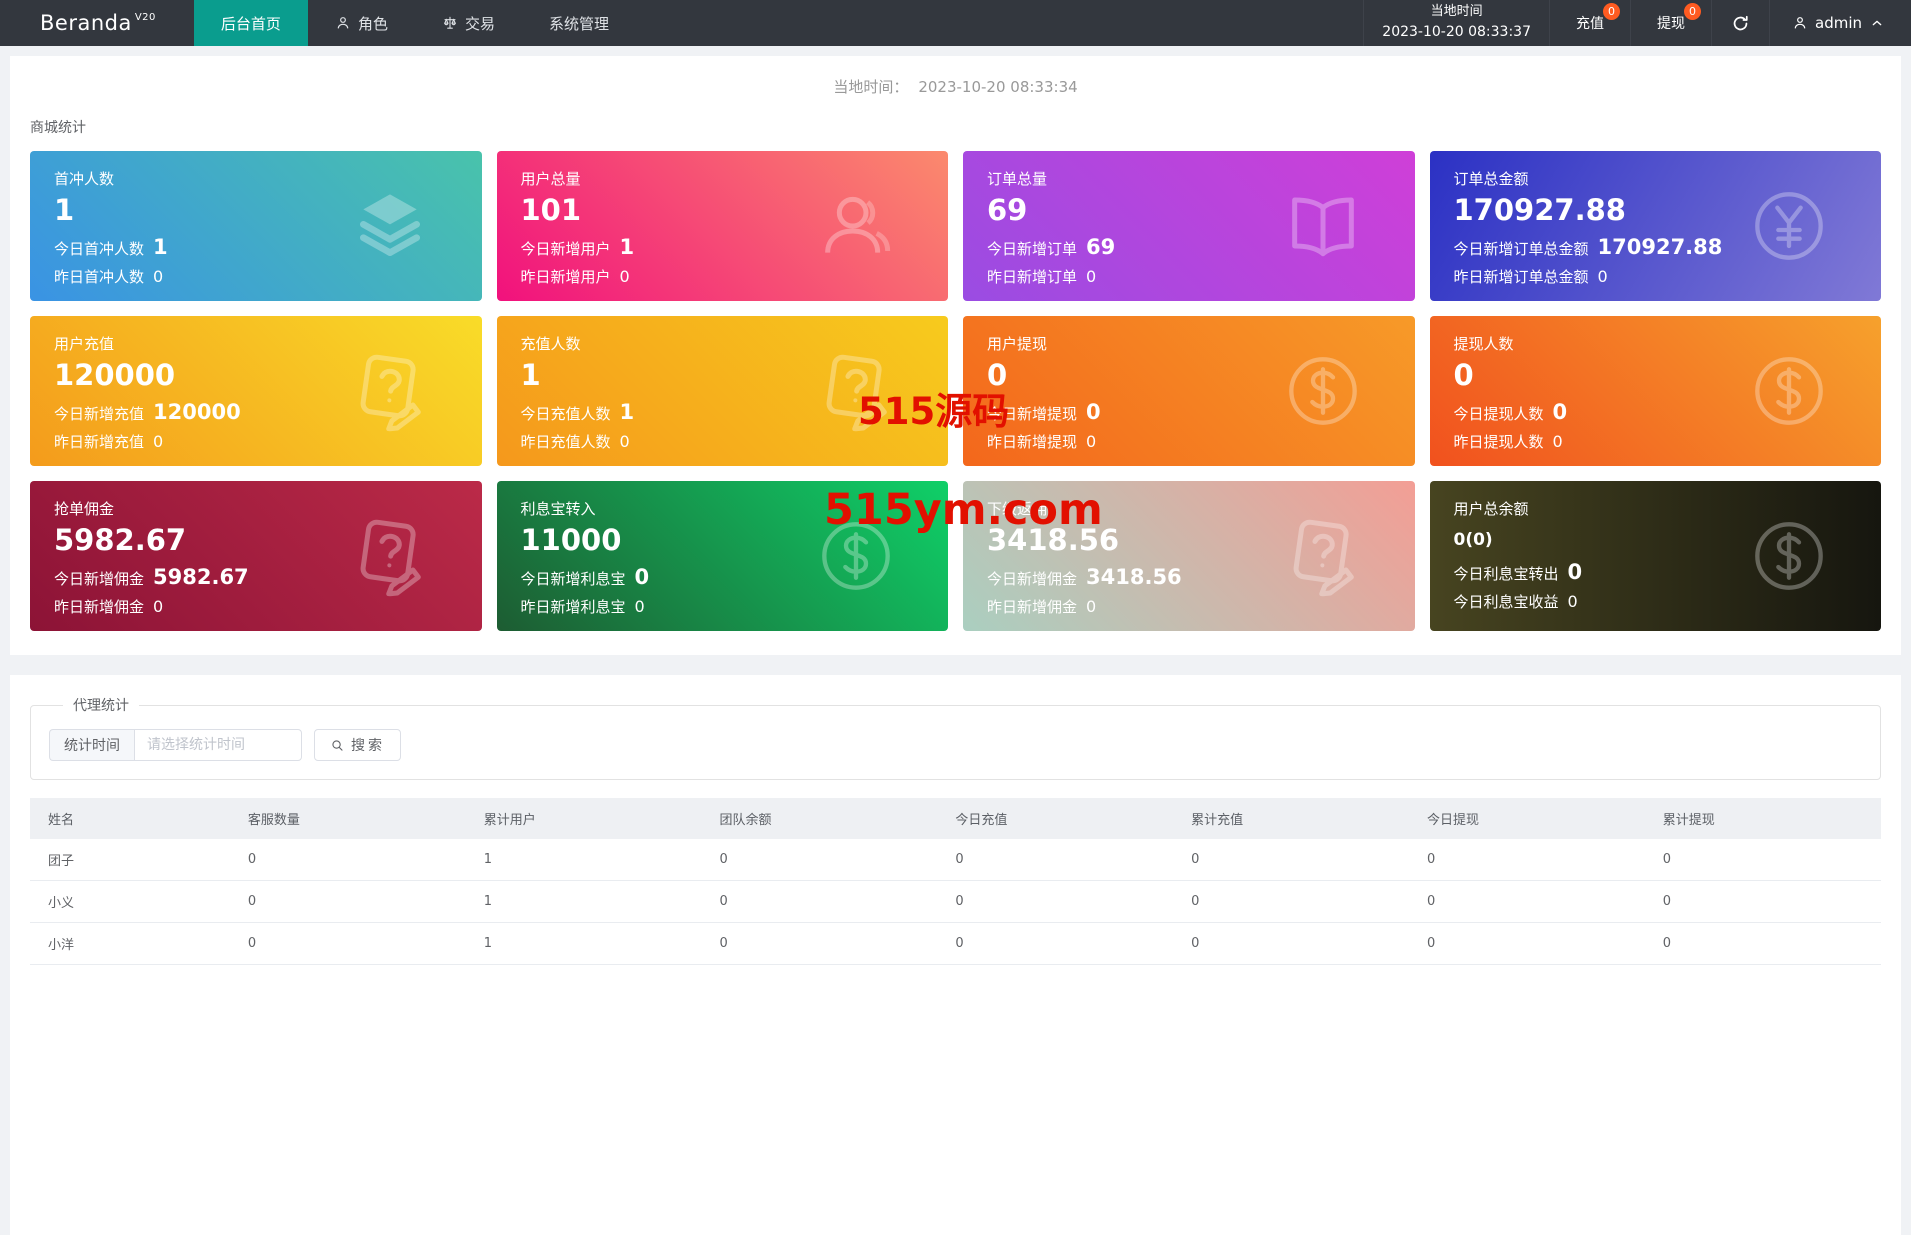  Describe the element at coordinates (1656, 412) in the screenshot. I see `card-today-line: 今日提现人数 0` at that location.